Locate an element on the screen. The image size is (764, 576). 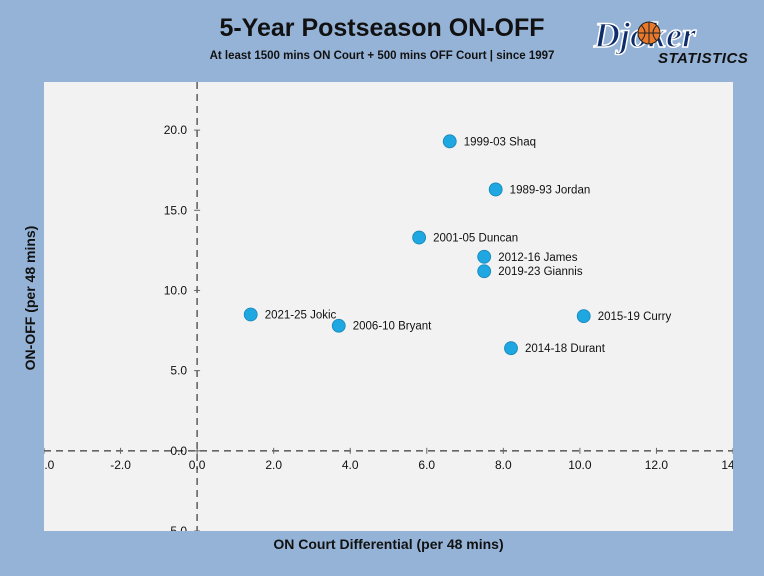
y-tick-label: 15.0 is located at coordinates (176, 210).